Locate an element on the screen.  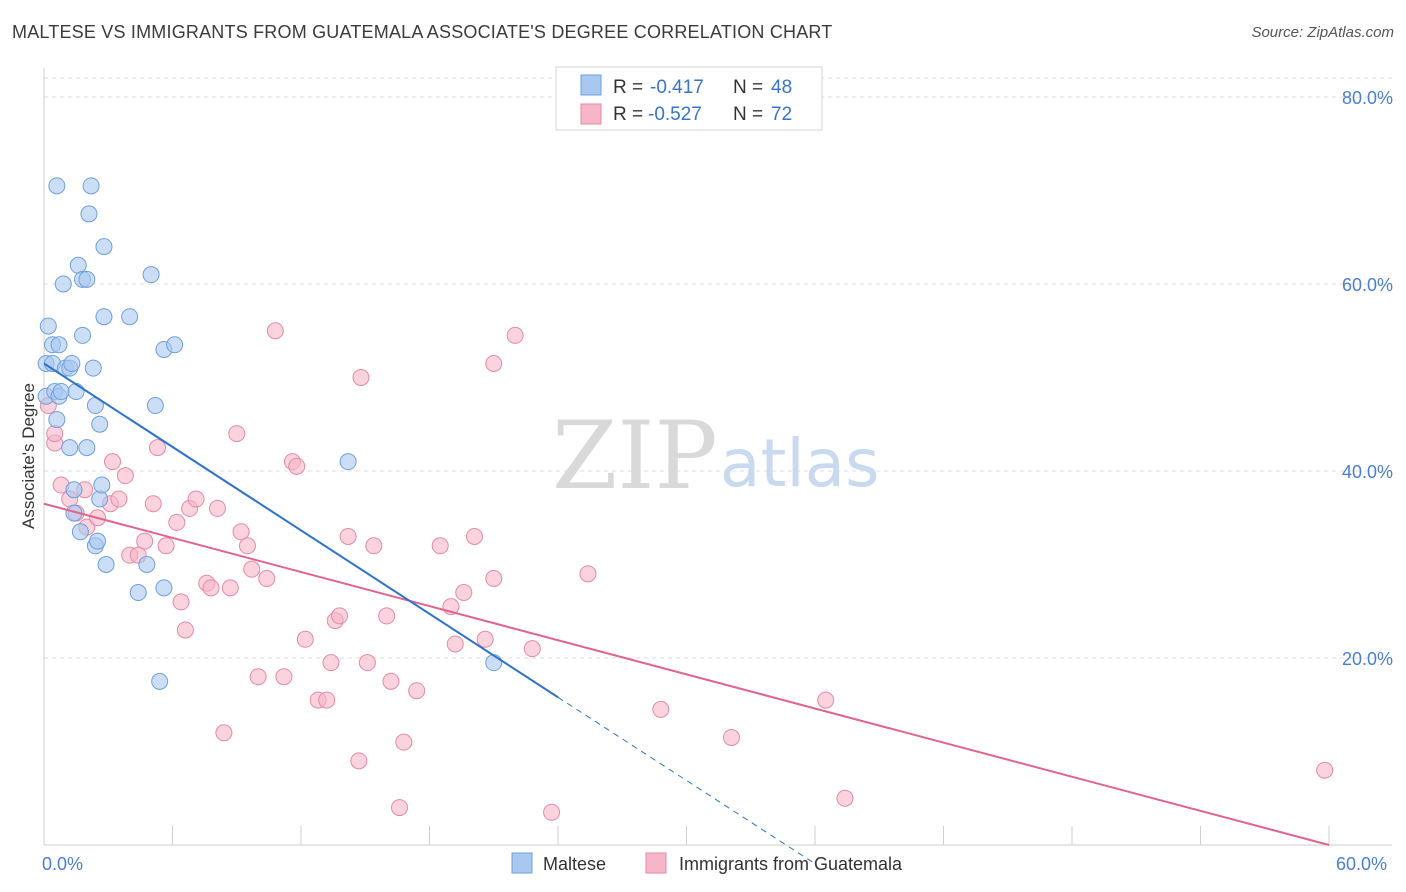
maltese-trend-extension is located at coordinates (686, 780).